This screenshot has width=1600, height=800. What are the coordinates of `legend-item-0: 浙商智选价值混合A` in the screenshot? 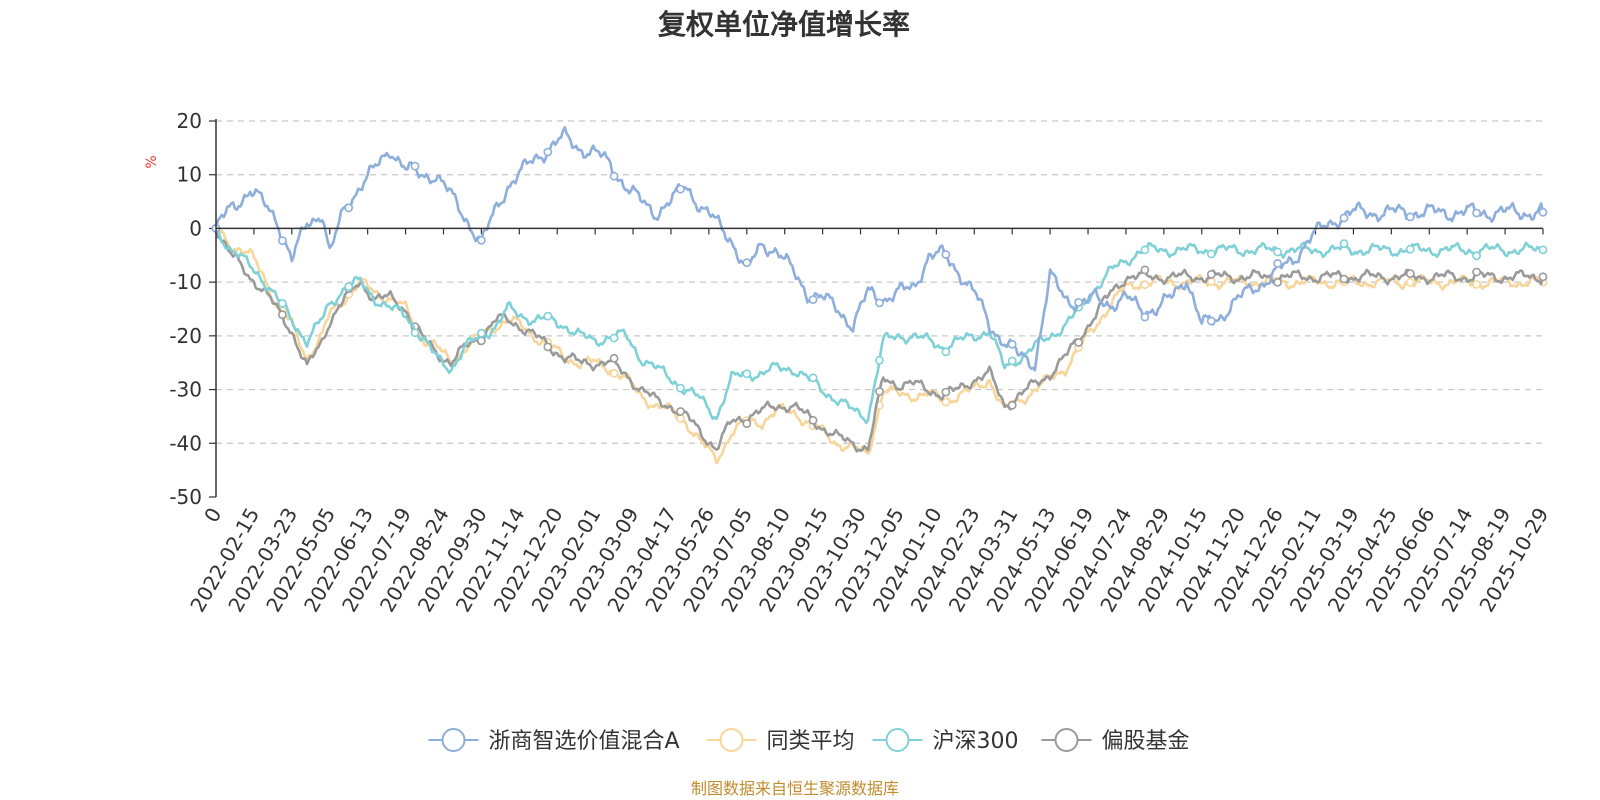 It's located at (554, 741).